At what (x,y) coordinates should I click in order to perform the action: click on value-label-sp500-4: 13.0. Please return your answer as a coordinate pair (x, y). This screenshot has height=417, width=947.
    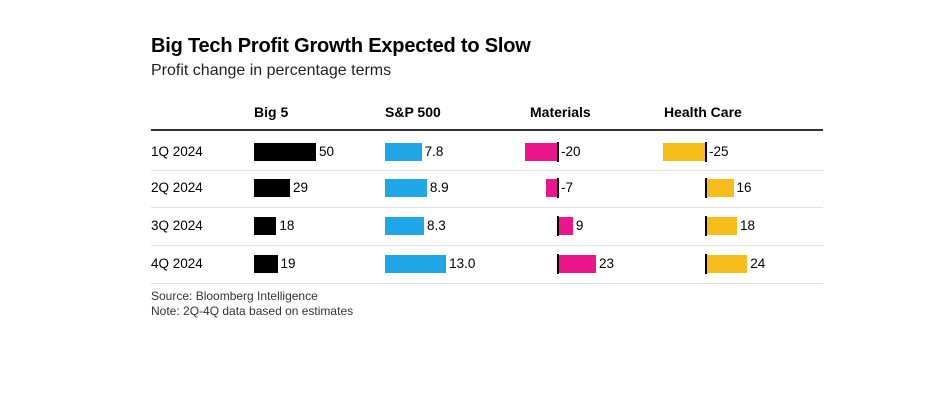
    Looking at the image, I should click on (462, 263).